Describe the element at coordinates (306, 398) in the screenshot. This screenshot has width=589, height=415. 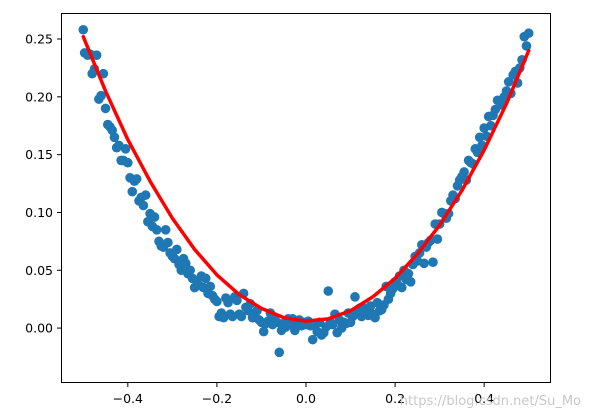
I see `x-tick-label: 0.0` at that location.